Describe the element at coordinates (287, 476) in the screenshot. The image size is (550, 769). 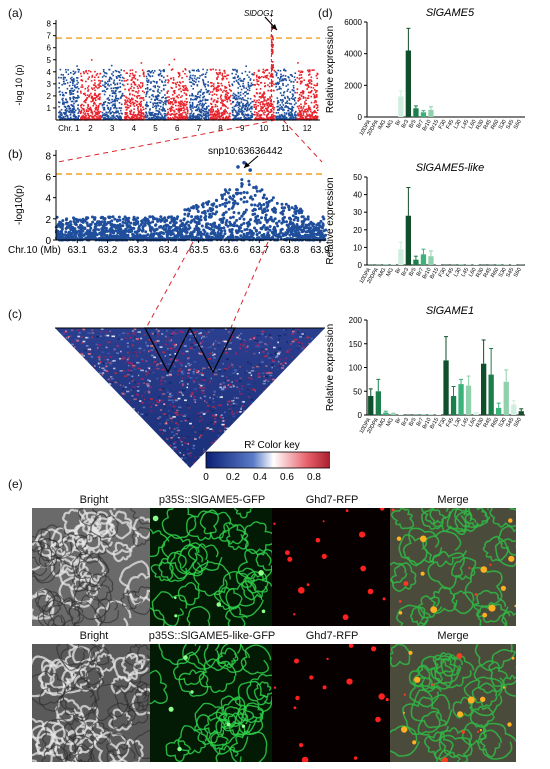
I see `color-key-tick: 0.6` at that location.